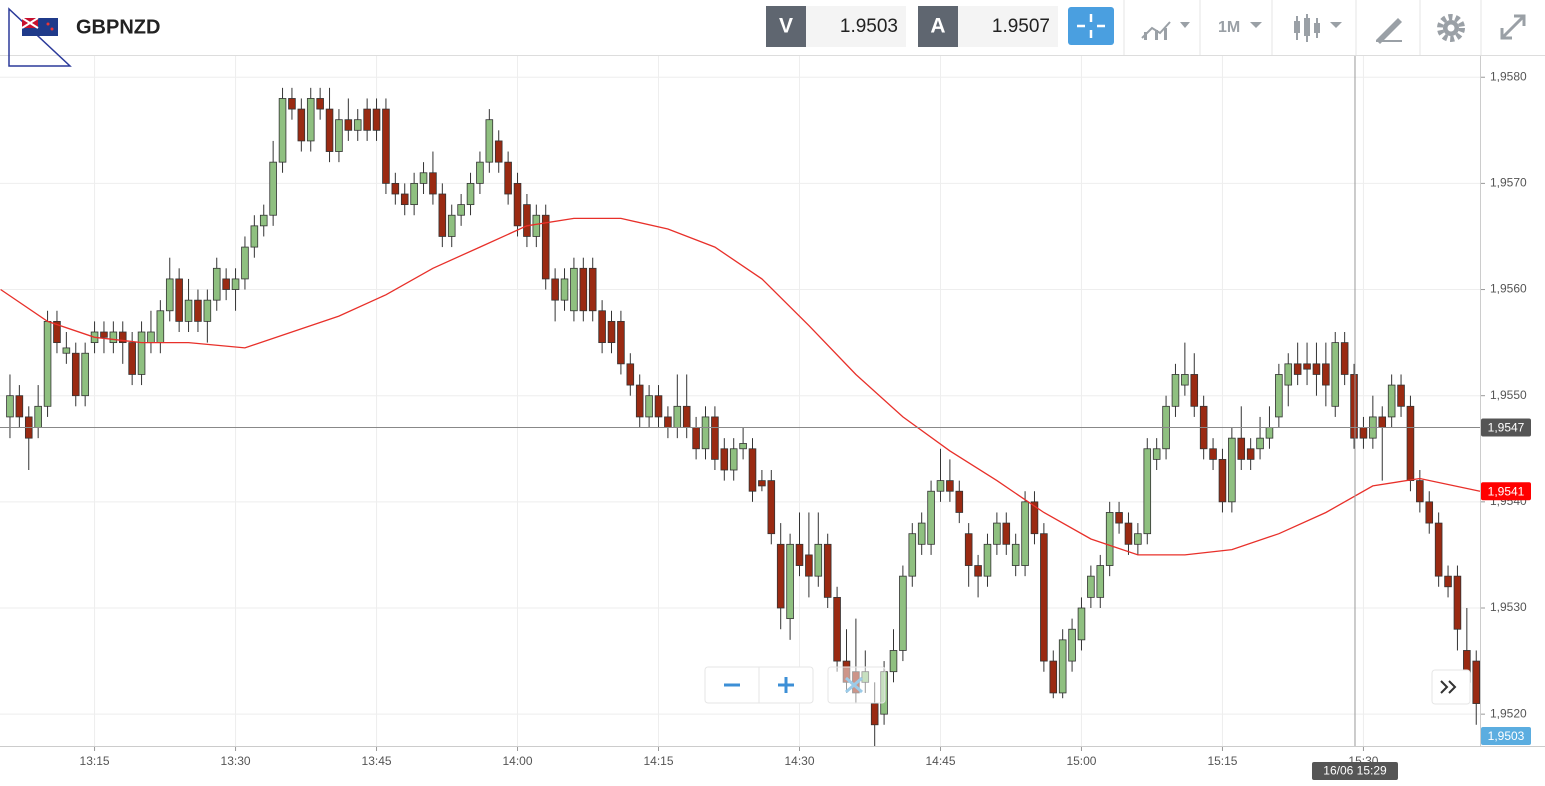 The width and height of the screenshot is (1545, 786). I want to click on bid-button, so click(786, 26).